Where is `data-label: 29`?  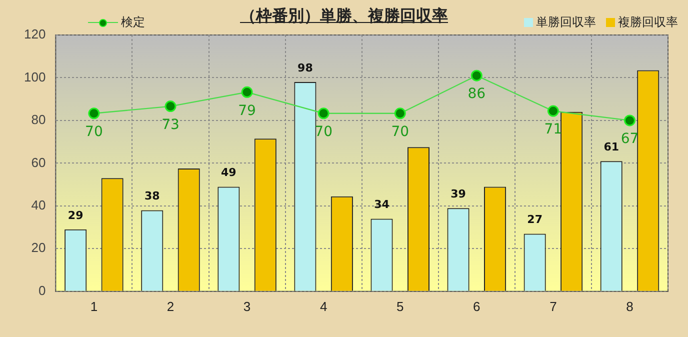
data-label: 29 is located at coordinates (76, 215).